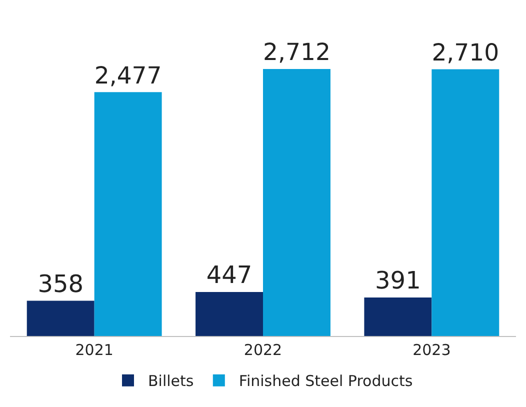 This screenshot has width=526, height=407. I want to click on data-label: 358, so click(61, 284).